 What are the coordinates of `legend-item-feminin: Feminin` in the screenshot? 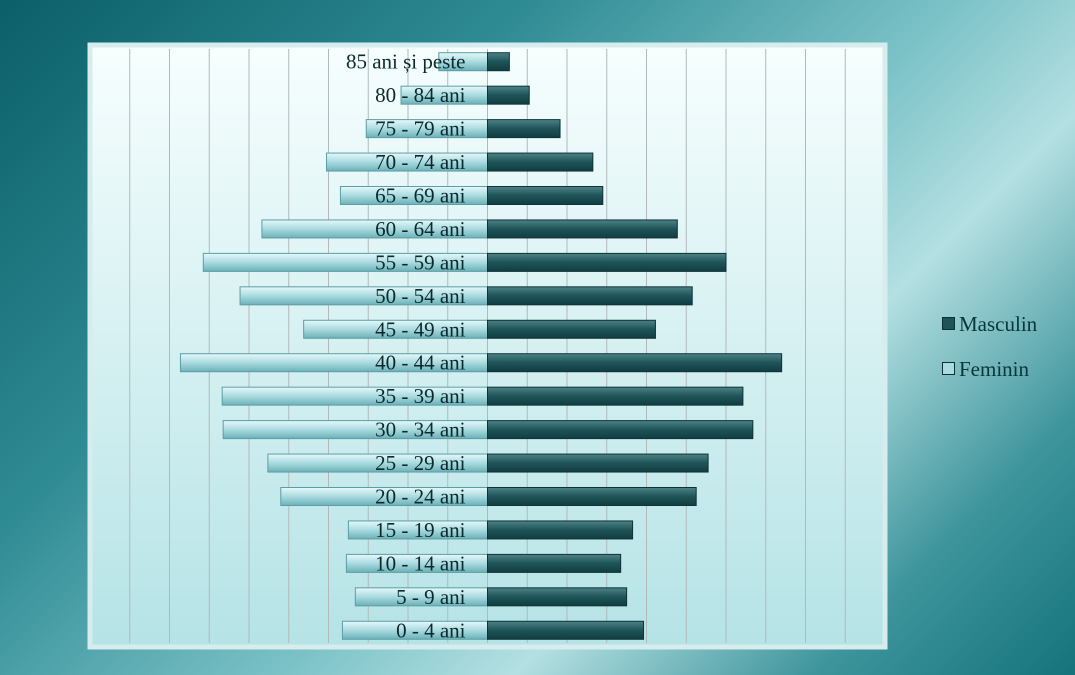 It's located at (985, 369).